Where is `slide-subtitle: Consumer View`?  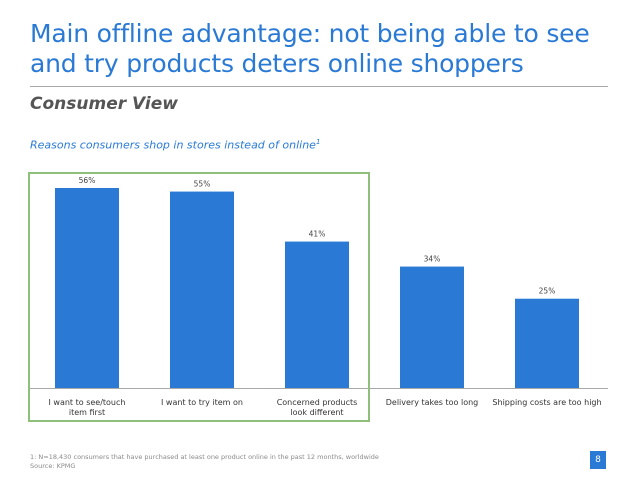
slide-subtitle: Consumer View is located at coordinates (104, 104).